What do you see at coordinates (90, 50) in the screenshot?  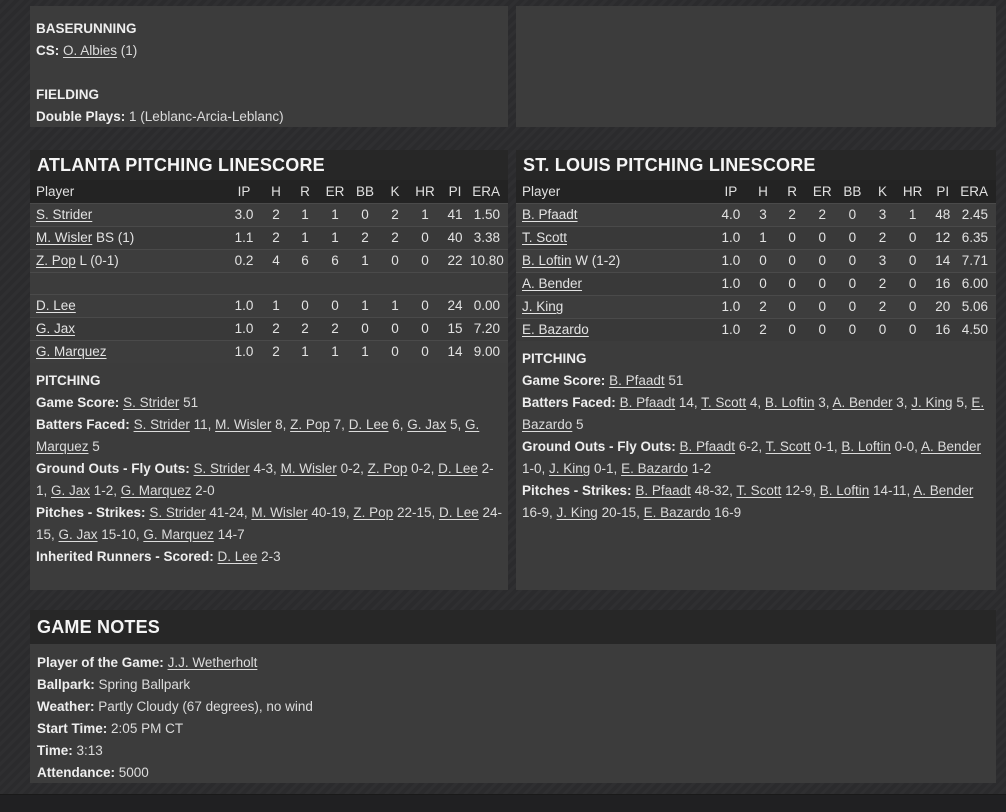 I see `player-link: O. Albies` at bounding box center [90, 50].